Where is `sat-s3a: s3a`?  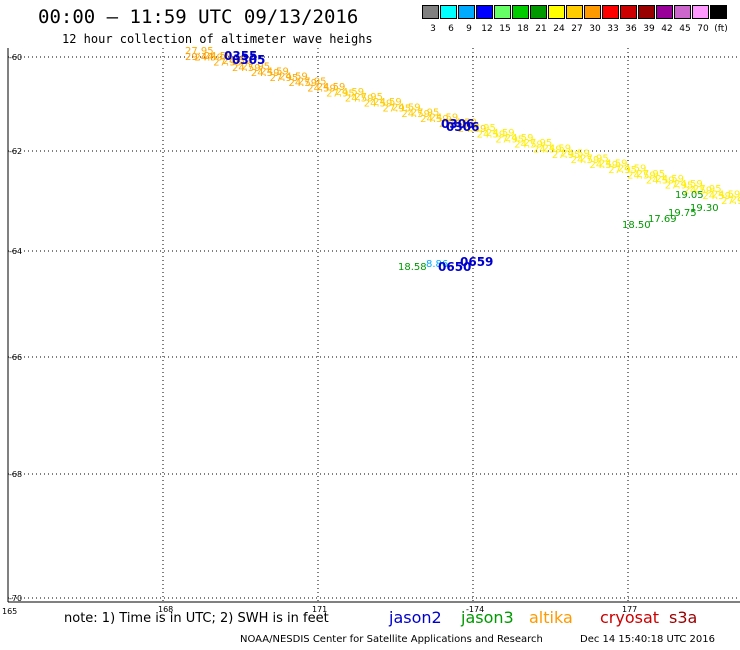
sat-s3a: s3a is located at coordinates (683, 617).